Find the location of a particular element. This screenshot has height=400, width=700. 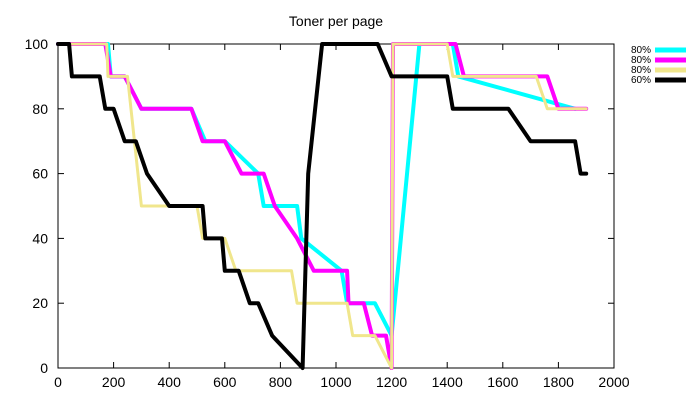

y-tick-label: 40 is located at coordinates (40, 238).